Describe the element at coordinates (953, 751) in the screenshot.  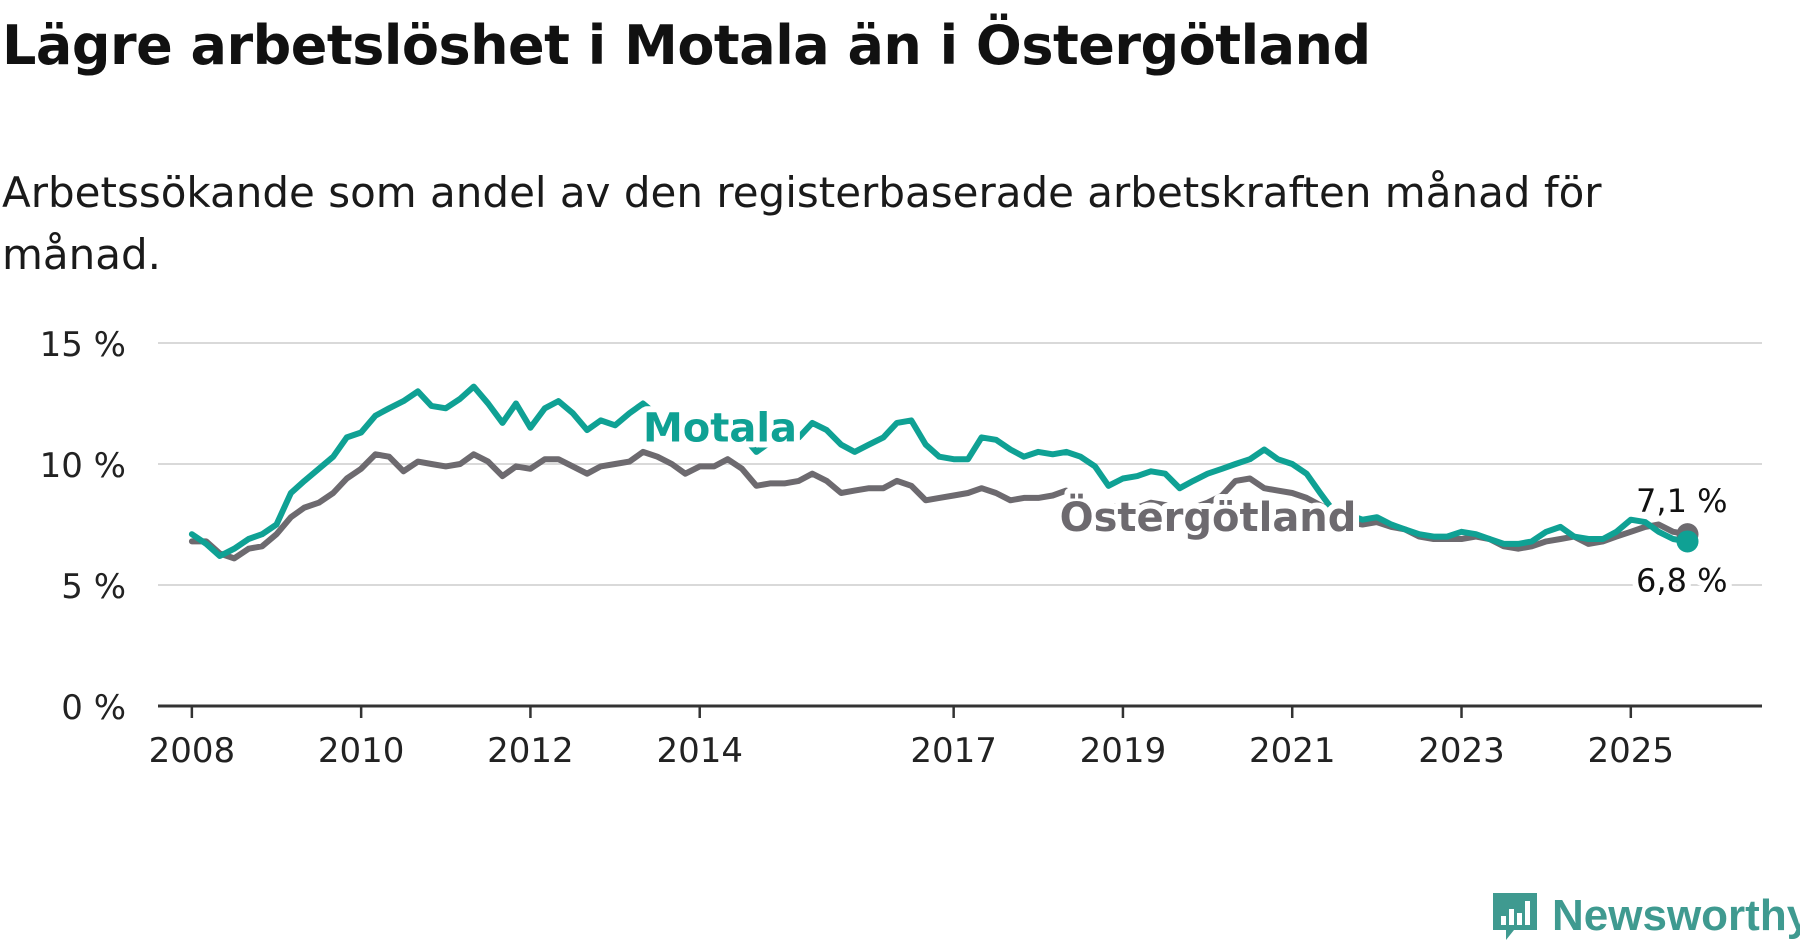
I see `x-tick-label-2017: 2017` at that location.